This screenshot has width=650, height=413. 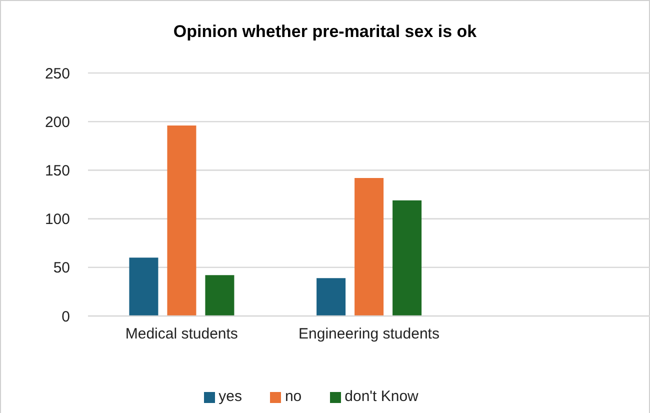 I want to click on x-tick-label: Medical students, so click(x=181, y=334).